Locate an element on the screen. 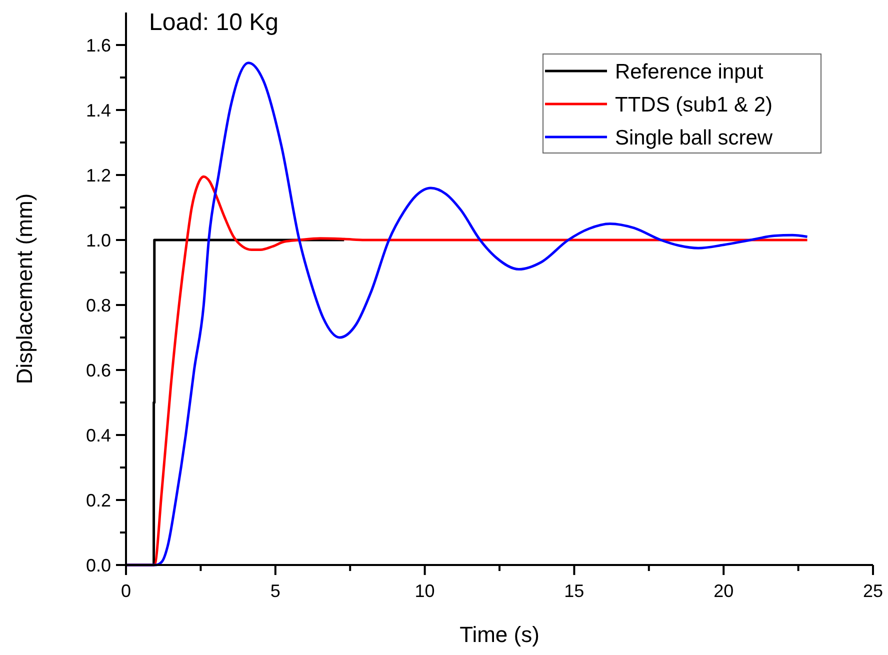 The image size is (888, 655). legend-label: Reference input is located at coordinates (689, 72).